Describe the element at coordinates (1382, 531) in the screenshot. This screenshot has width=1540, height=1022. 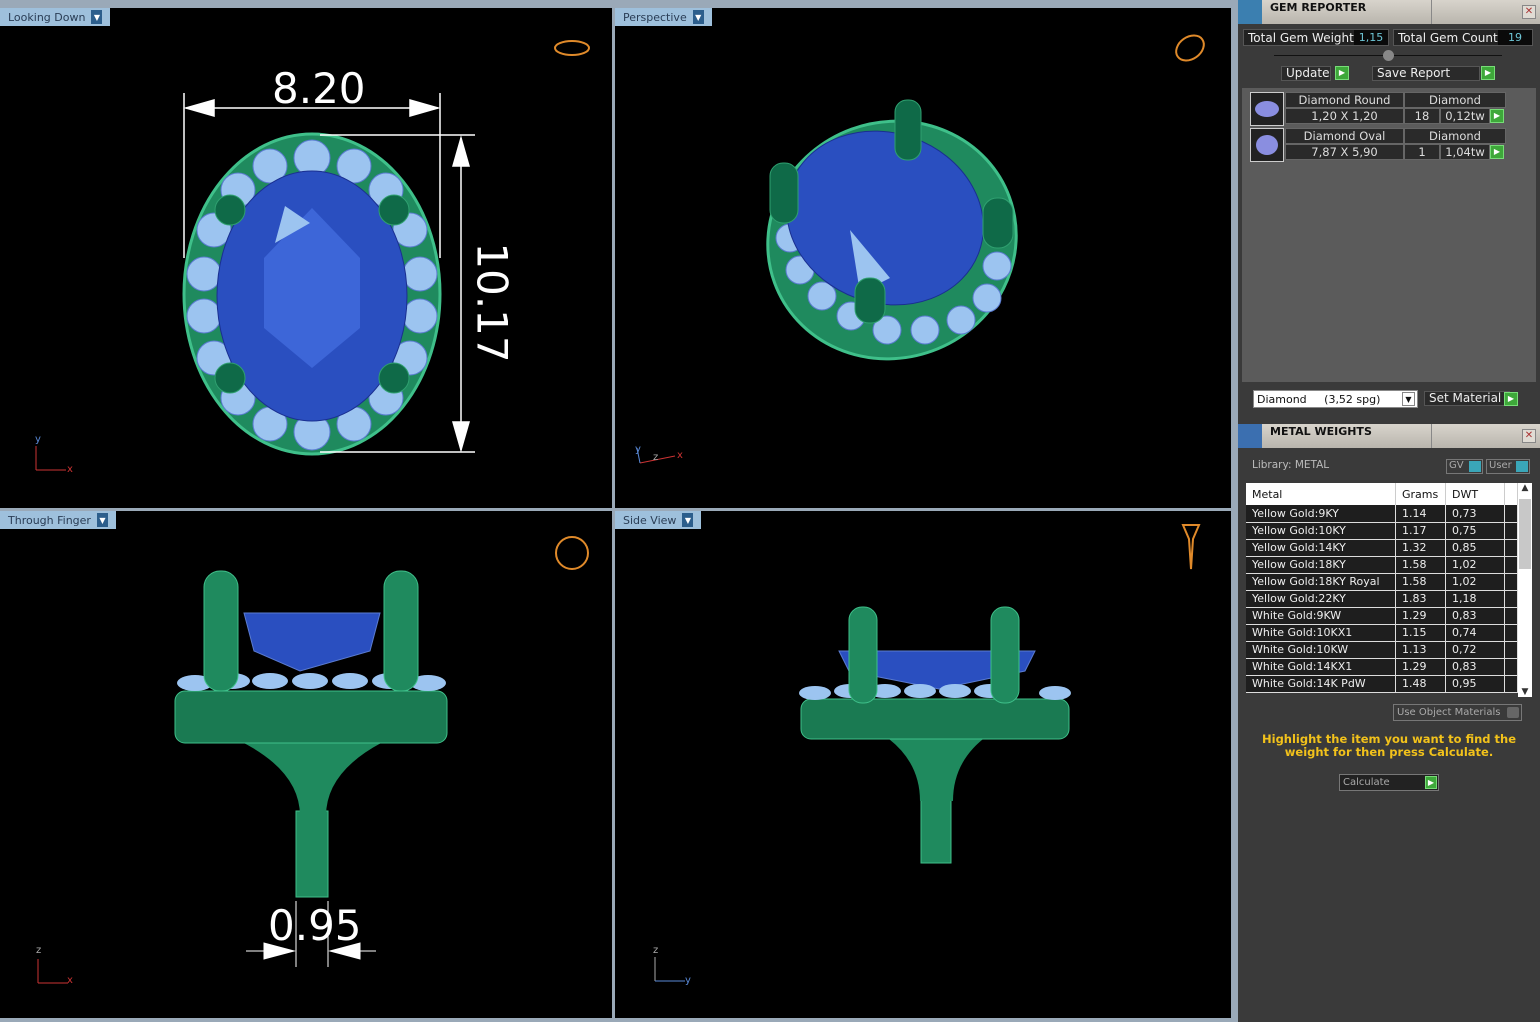
I see `table-row: Yellow Gold:10KY 1.17 0,75` at that location.